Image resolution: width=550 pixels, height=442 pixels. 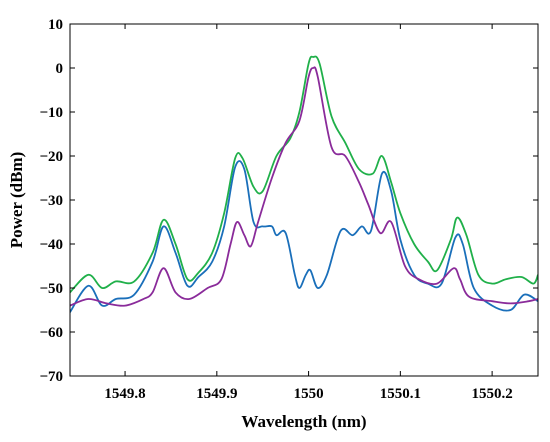 I want to click on x-axis-title: Wavelength (nm), so click(x=303, y=421).